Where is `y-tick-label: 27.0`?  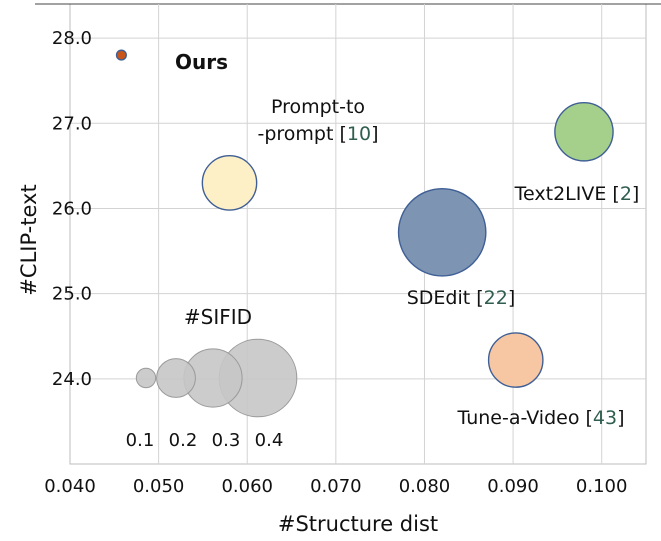 y-tick-label: 27.0 is located at coordinates (72, 123).